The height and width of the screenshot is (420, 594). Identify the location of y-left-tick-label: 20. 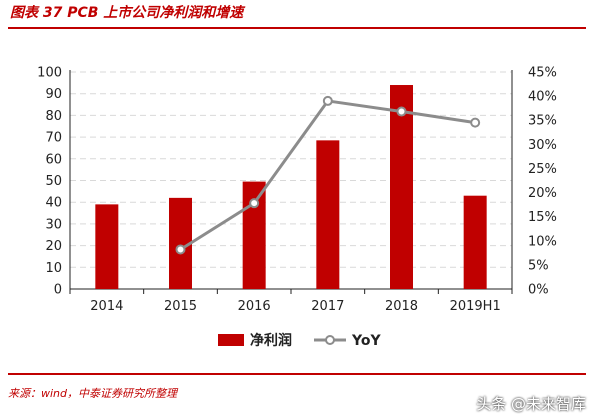
(53, 246).